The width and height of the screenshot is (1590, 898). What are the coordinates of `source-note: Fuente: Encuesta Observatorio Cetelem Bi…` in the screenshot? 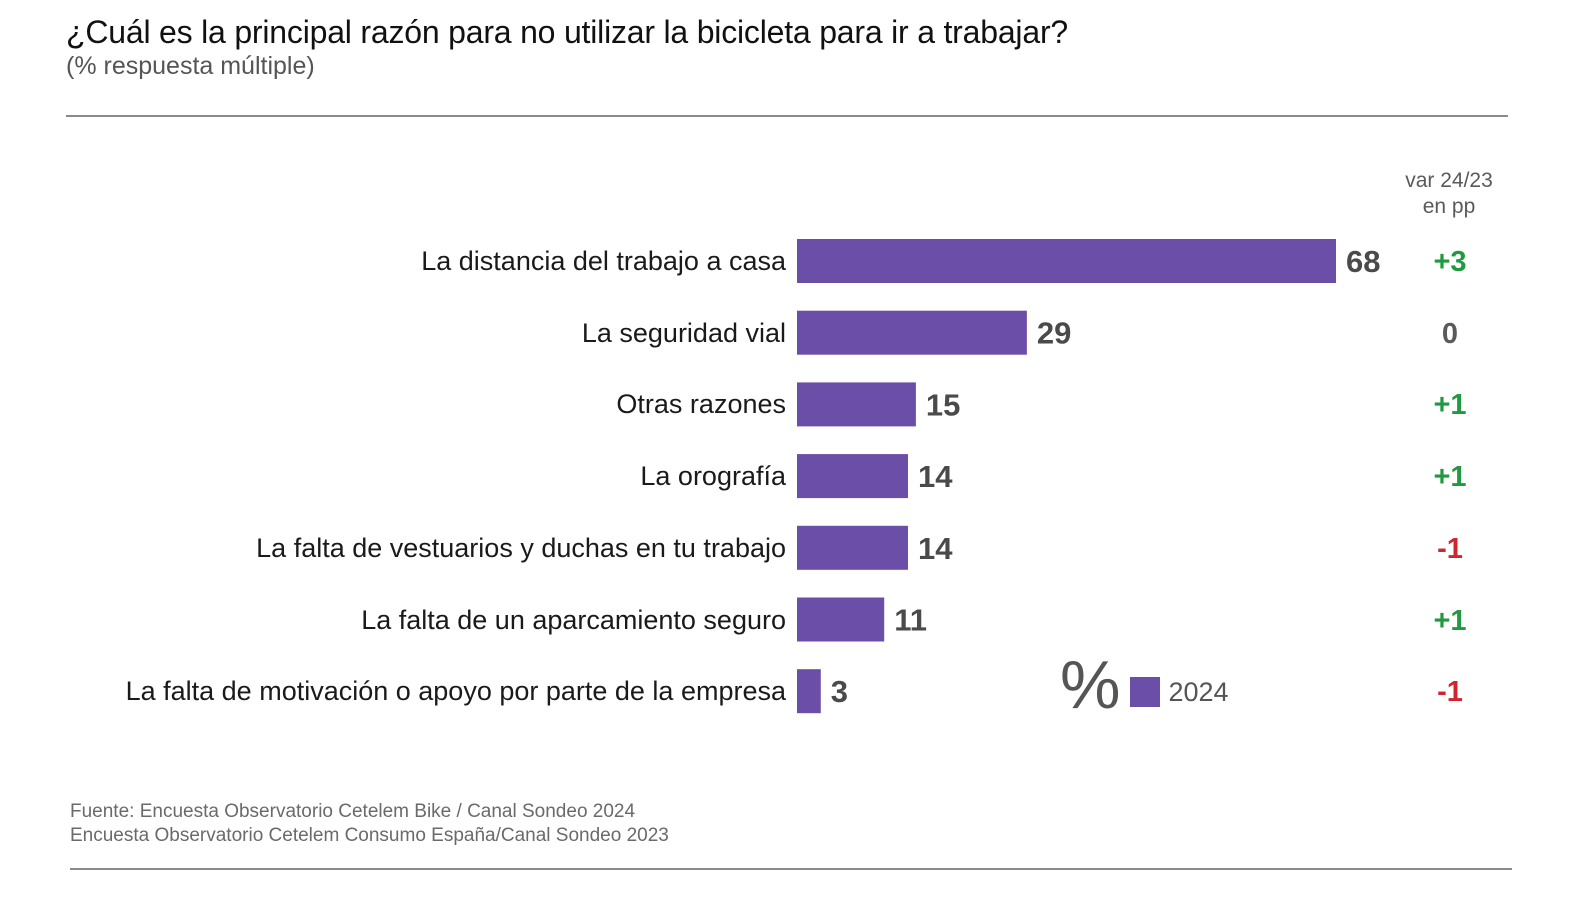 It's located at (369, 824).